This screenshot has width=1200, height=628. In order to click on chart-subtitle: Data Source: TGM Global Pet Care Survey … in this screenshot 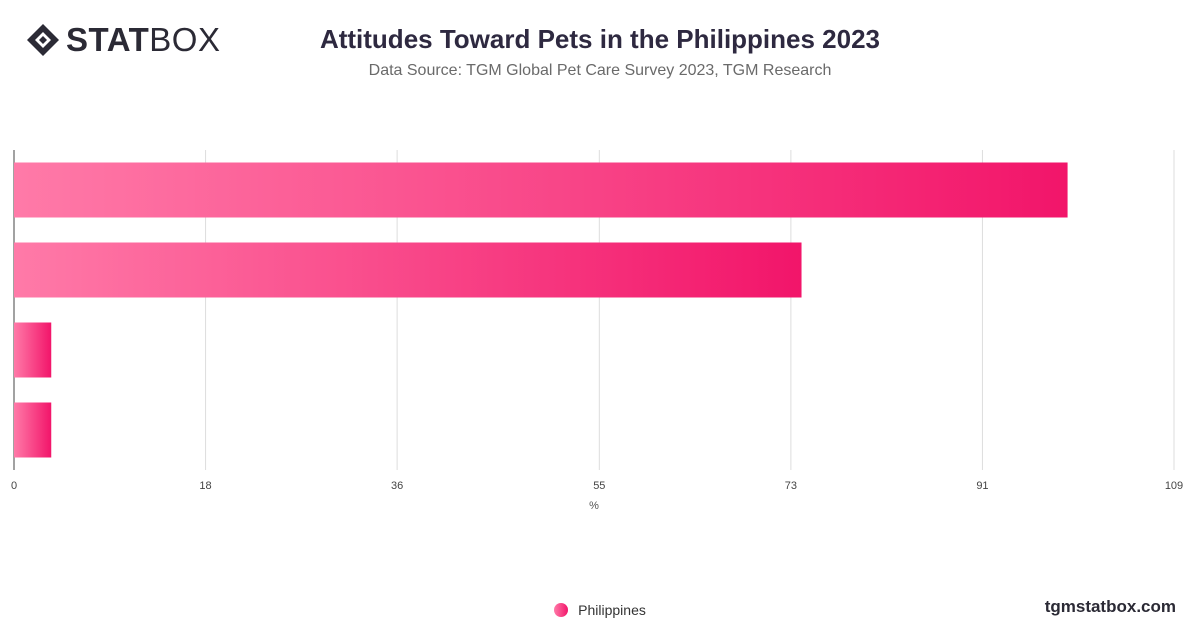, I will do `click(600, 70)`.